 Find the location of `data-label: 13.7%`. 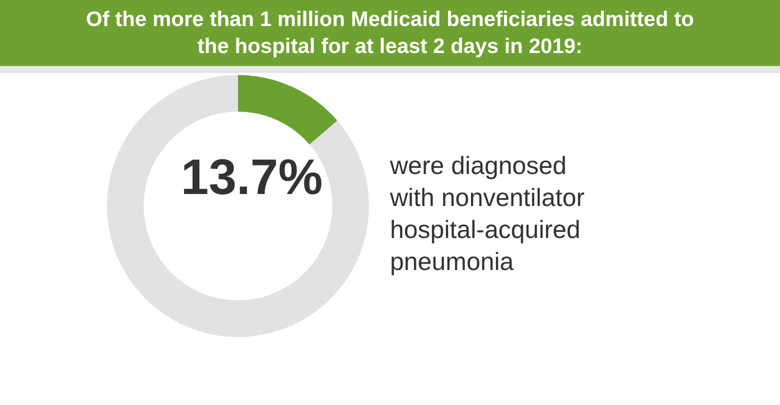

data-label: 13.7% is located at coordinates (251, 176).